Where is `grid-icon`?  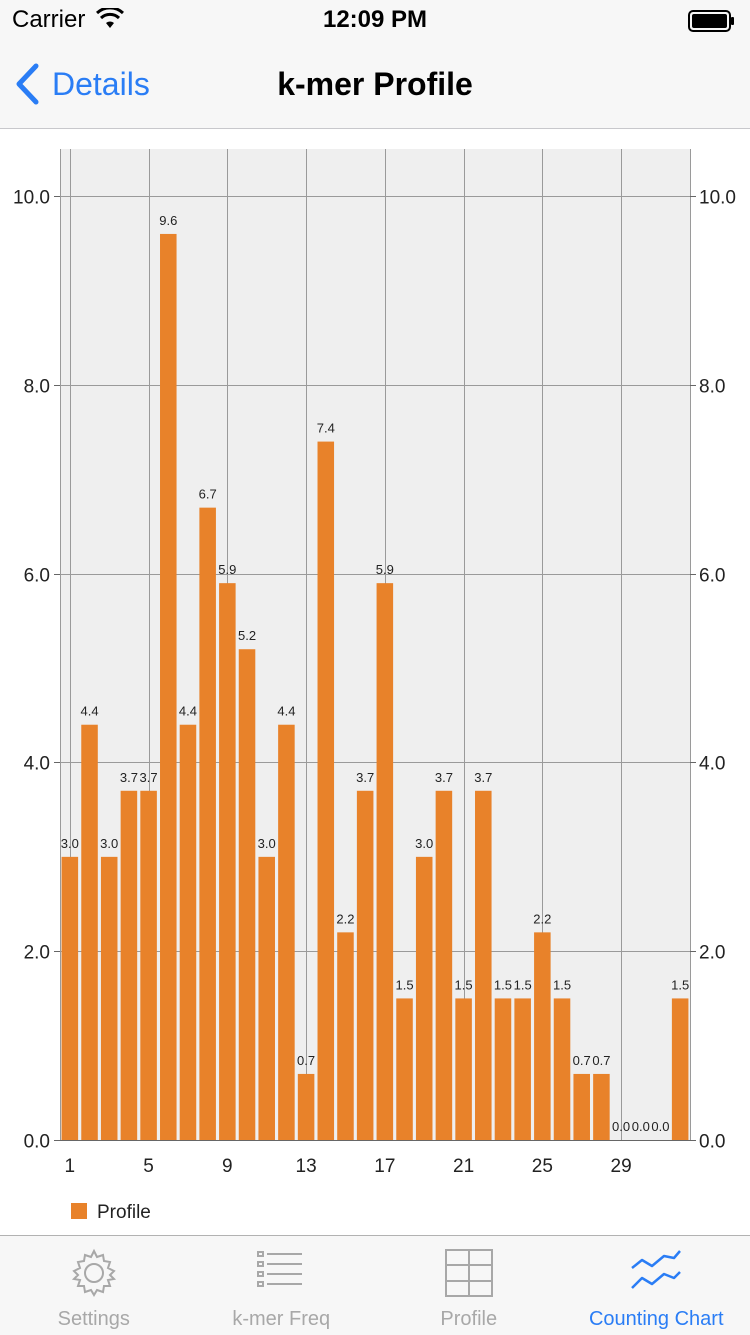 grid-icon is located at coordinates (469, 1275).